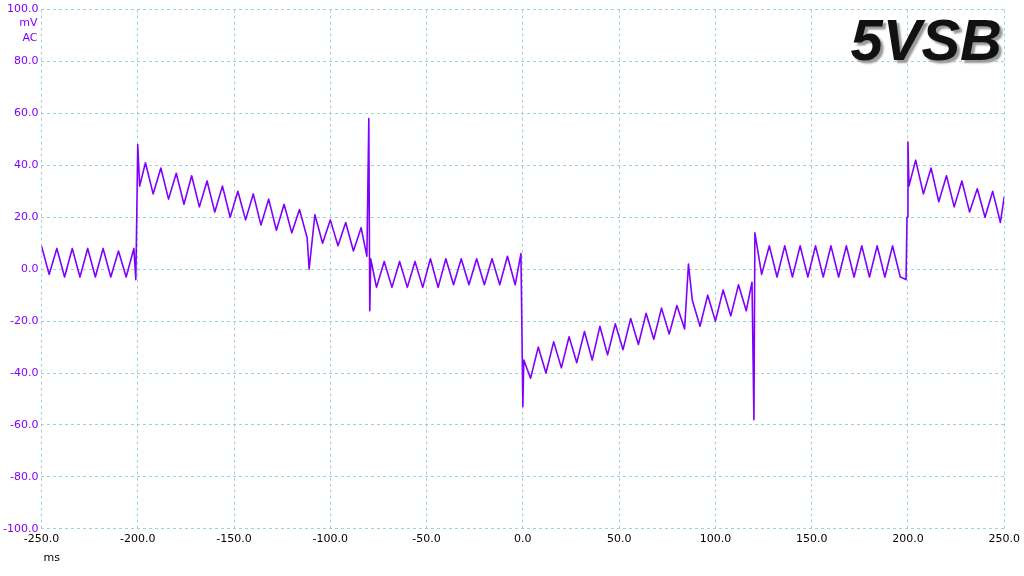 The height and width of the screenshot is (576, 1024). I want to click on x-tick-label: 50.0, so click(619, 539).